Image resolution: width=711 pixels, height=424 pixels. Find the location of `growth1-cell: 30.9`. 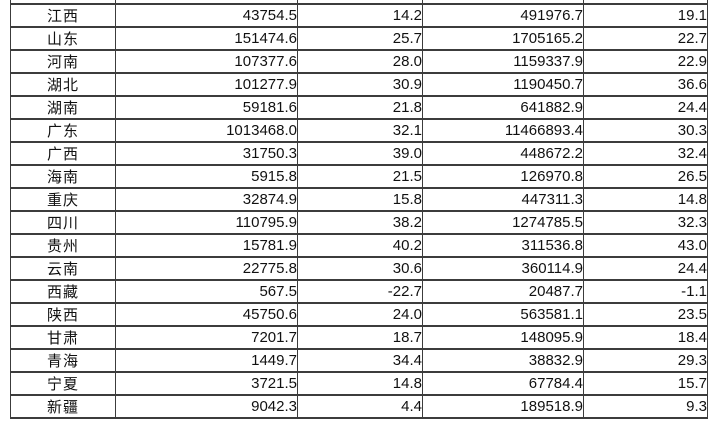

growth1-cell: 30.9 is located at coordinates (360, 84).